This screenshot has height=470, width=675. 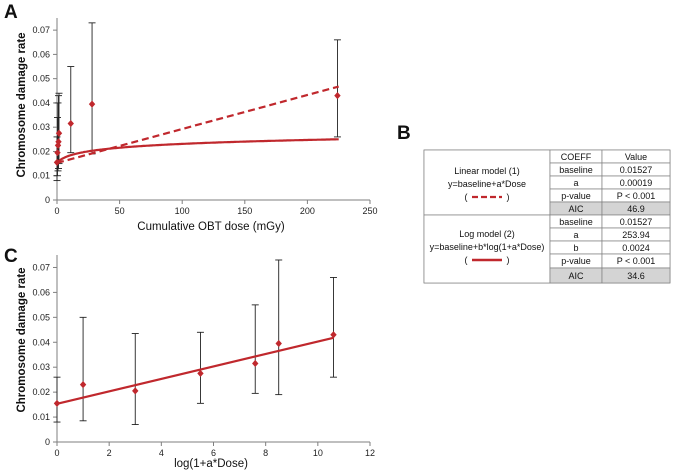 I want to click on linear-model-label-cell, so click(x=487, y=182).